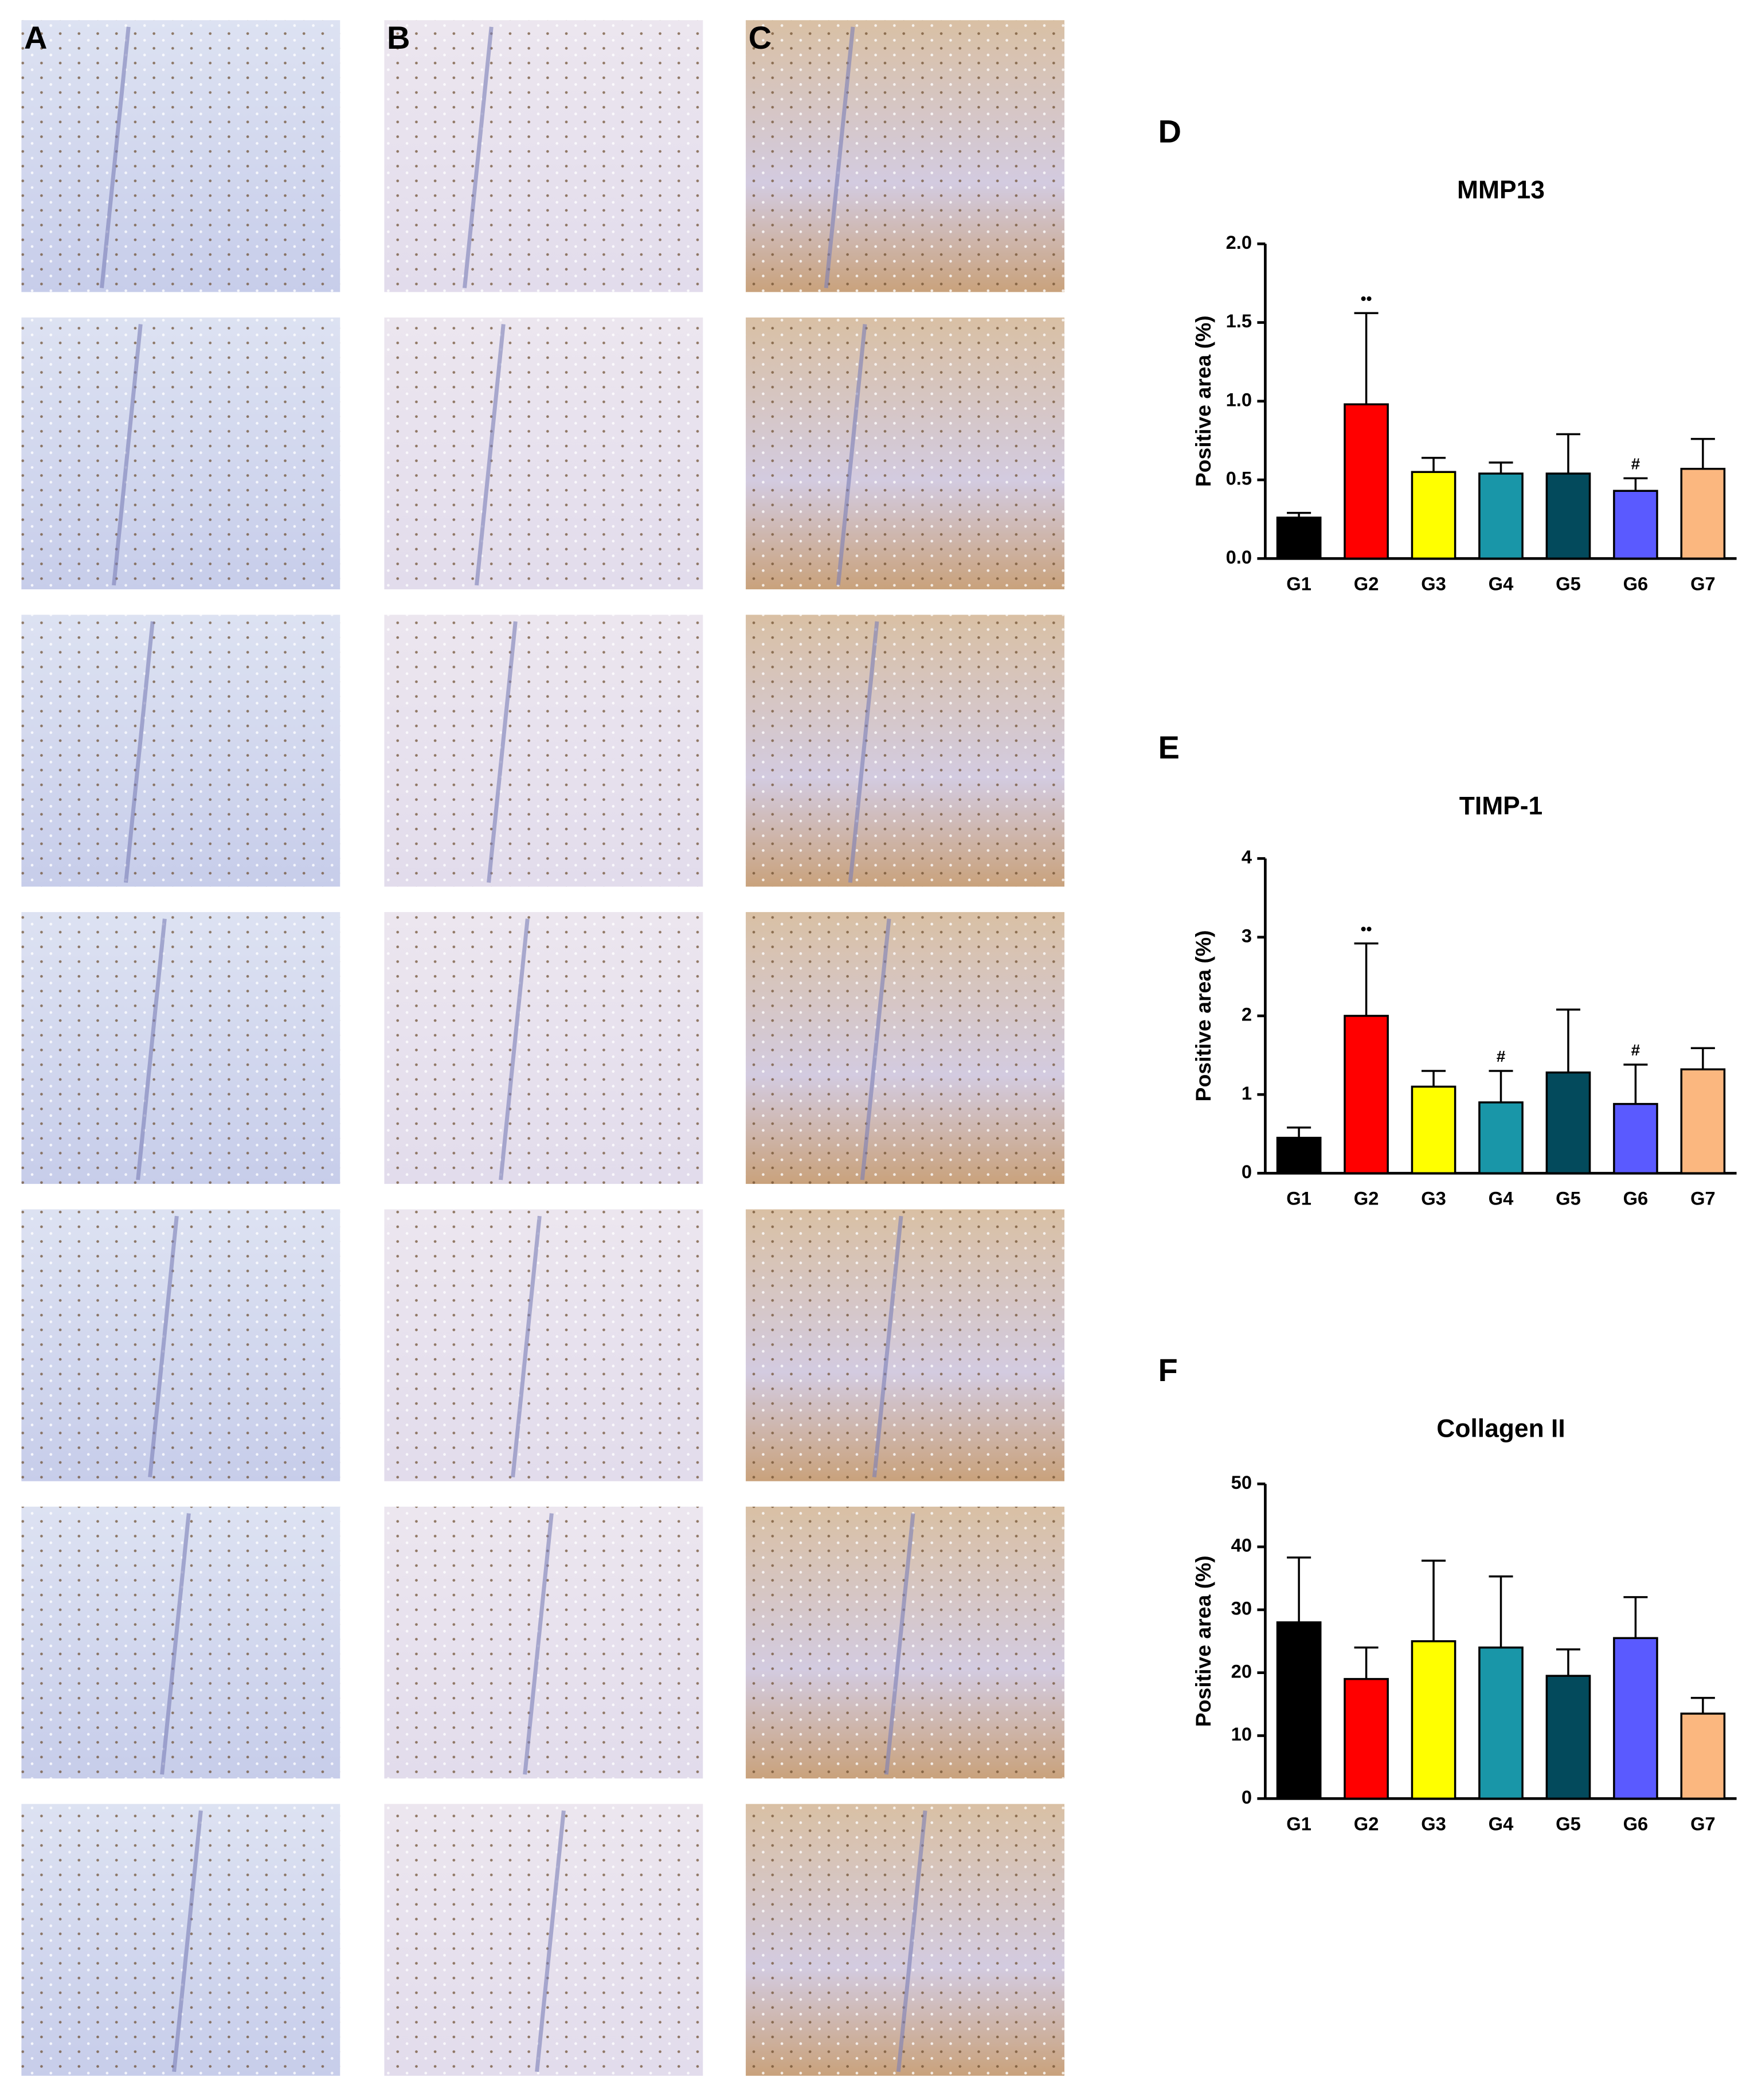 The image size is (1762, 2100). What do you see at coordinates (1239, 242) in the screenshot?
I see `y-tick-label: 2.0` at bounding box center [1239, 242].